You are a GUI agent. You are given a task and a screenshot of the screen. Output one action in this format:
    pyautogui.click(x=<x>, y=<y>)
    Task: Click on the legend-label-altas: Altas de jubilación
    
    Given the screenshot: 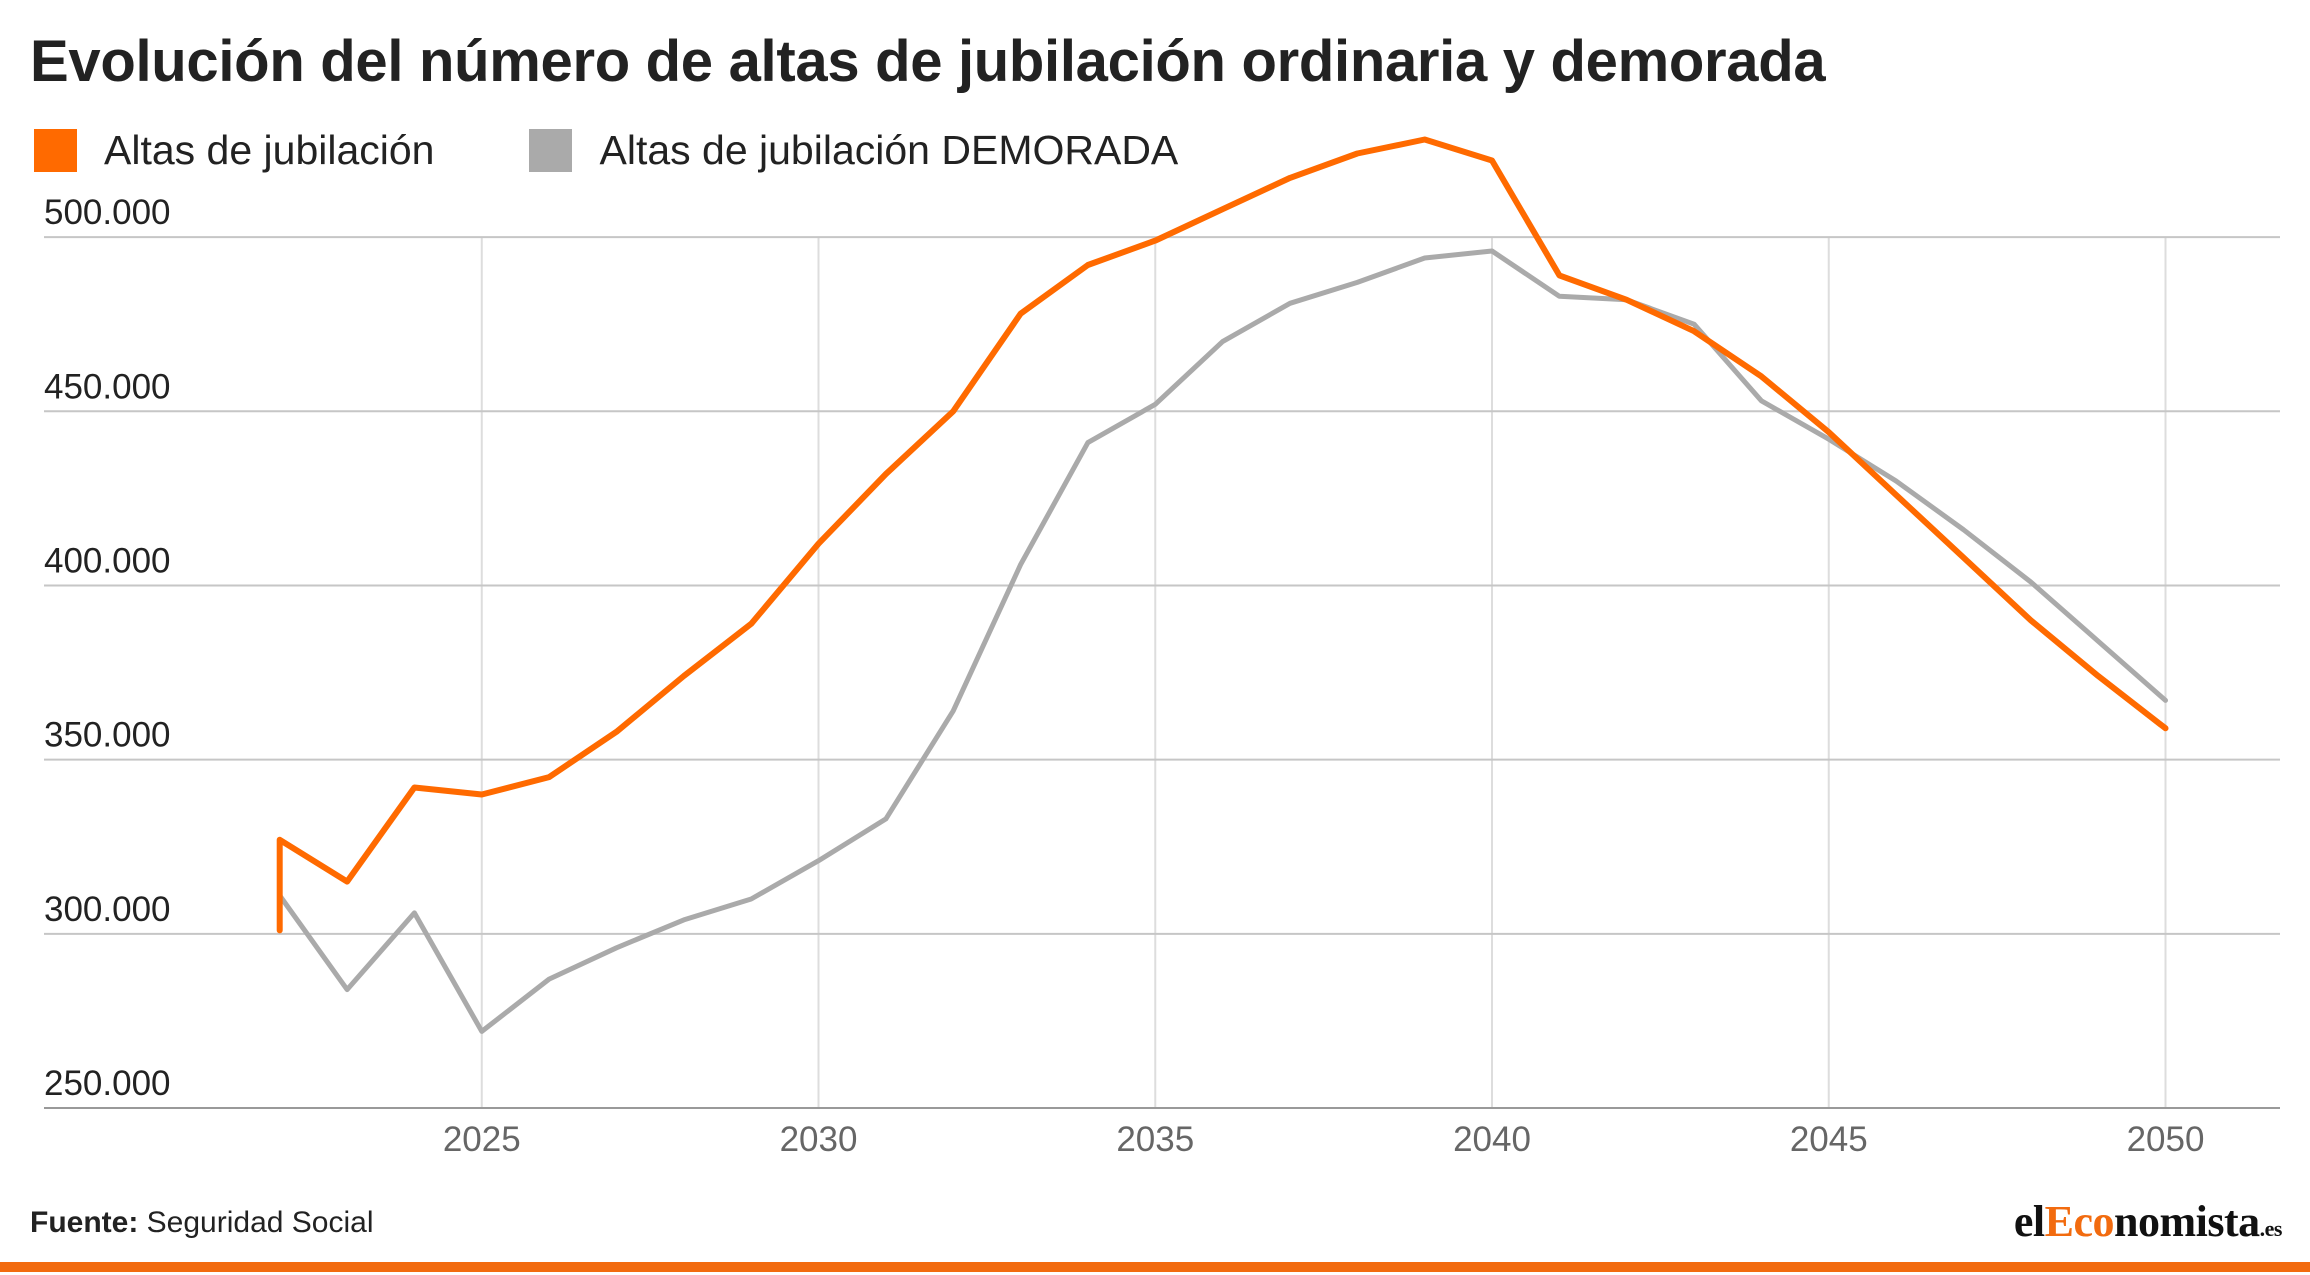 What is the action you would take?
    pyautogui.click(x=269, y=149)
    